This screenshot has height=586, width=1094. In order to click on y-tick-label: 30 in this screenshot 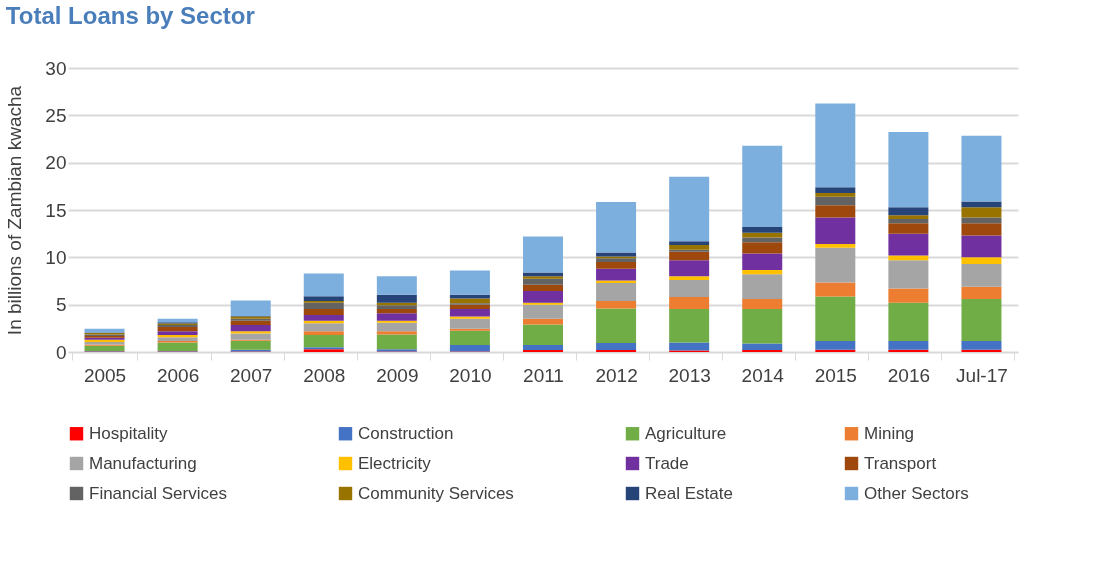, I will do `click(56, 68)`.